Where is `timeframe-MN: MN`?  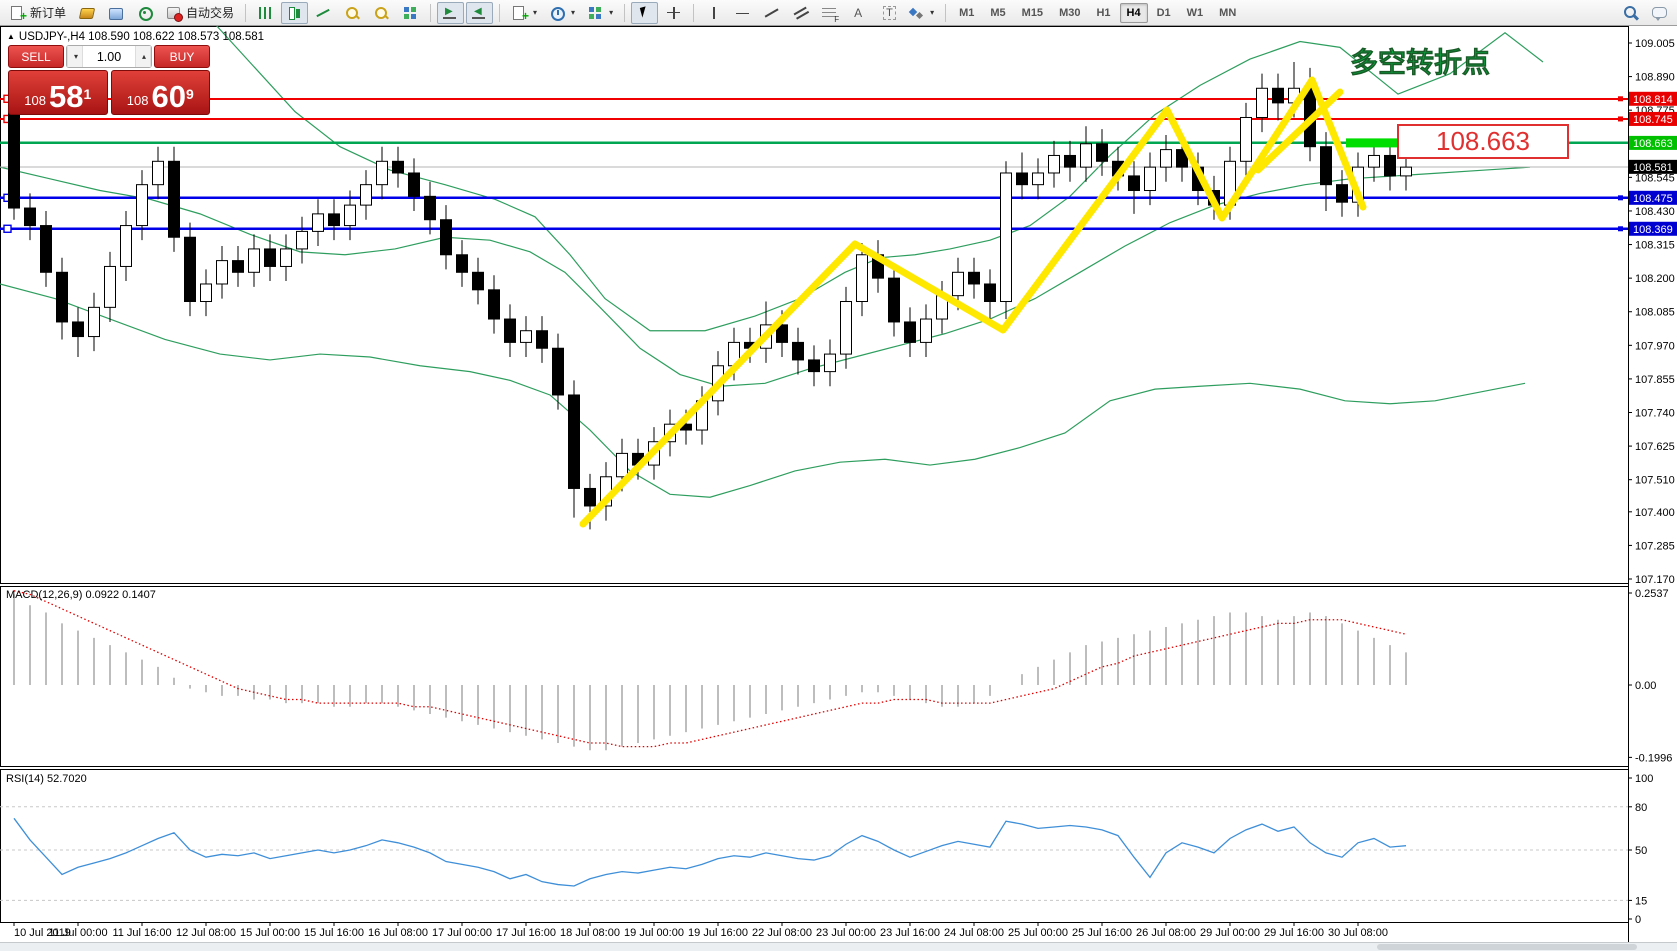 timeframe-MN: MN is located at coordinates (1227, 13).